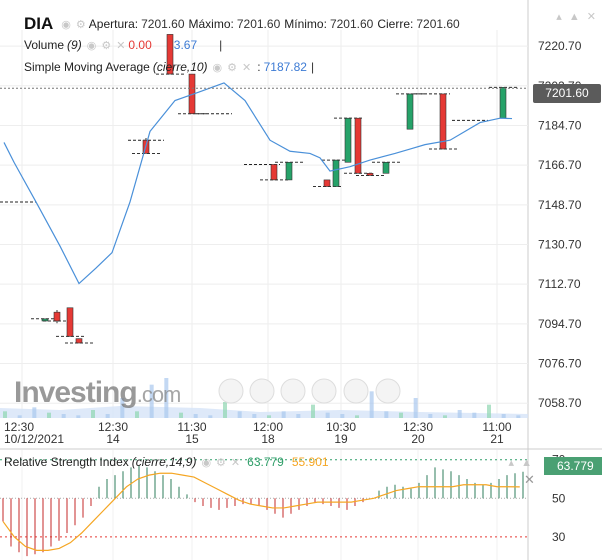  What do you see at coordinates (559, 498) in the screenshot?
I see `rsi-tick-label: 50` at bounding box center [559, 498].